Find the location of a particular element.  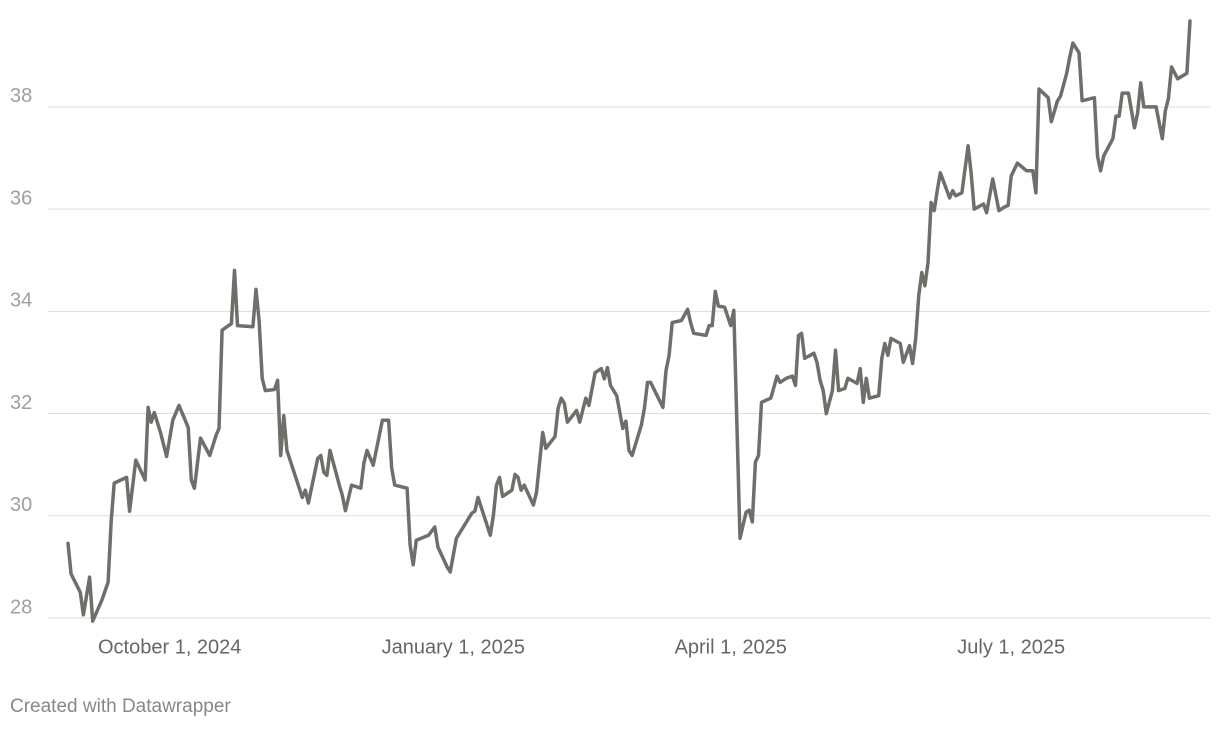

x-tick-label: October 1, 2024 is located at coordinates (169, 647).